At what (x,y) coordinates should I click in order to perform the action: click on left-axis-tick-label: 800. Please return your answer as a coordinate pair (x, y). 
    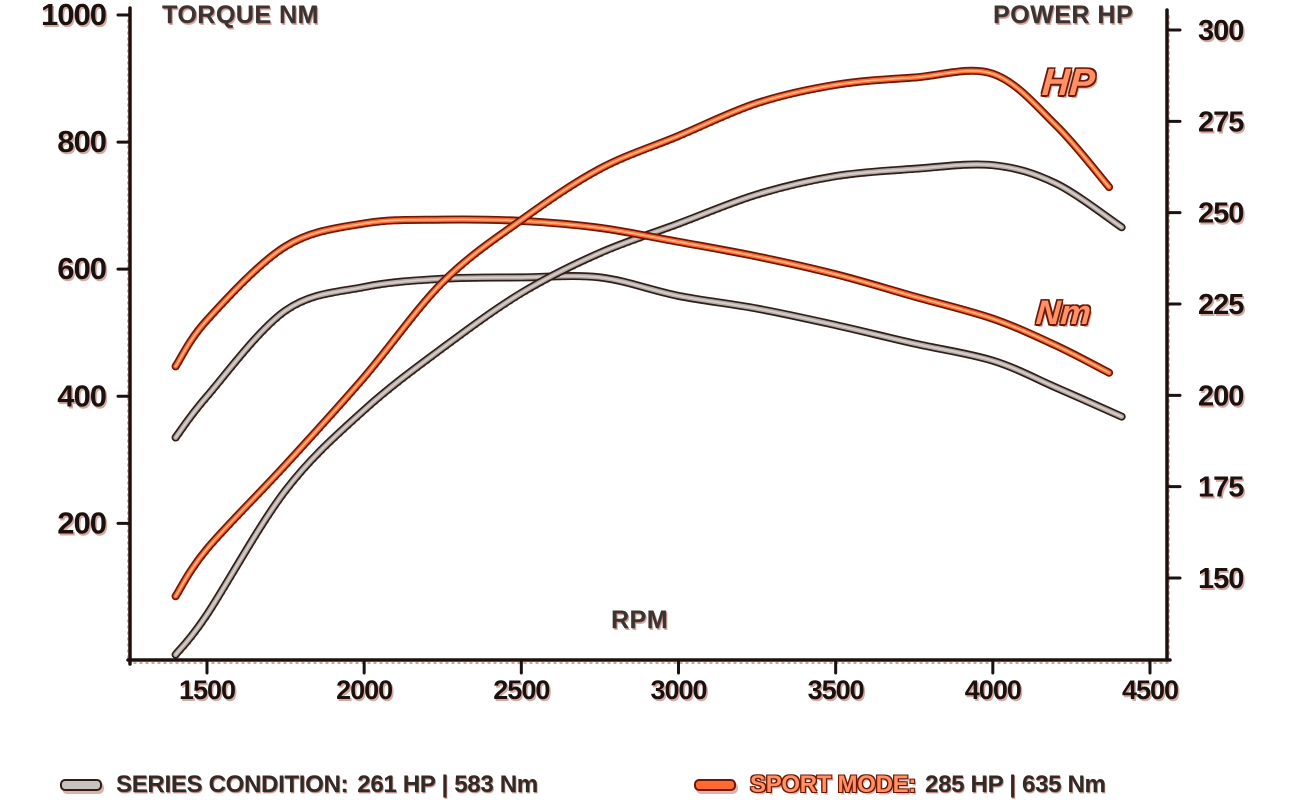
    Looking at the image, I should click on (81, 141).